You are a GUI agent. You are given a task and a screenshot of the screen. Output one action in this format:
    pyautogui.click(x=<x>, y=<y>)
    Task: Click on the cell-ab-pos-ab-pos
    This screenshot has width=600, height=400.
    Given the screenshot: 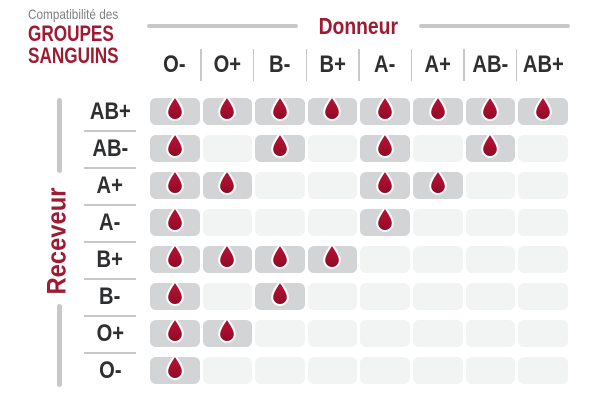 What is the action you would take?
    pyautogui.click(x=543, y=110)
    